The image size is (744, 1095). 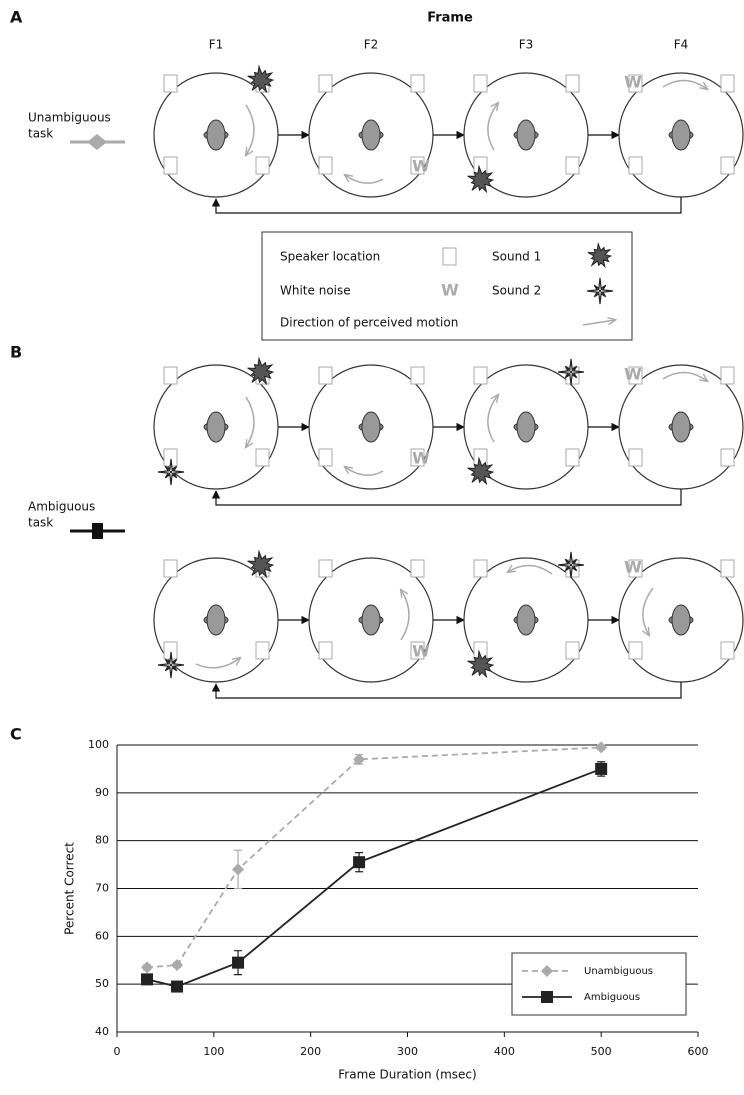 I want to click on legend-text: Sound 2, so click(x=516, y=291).